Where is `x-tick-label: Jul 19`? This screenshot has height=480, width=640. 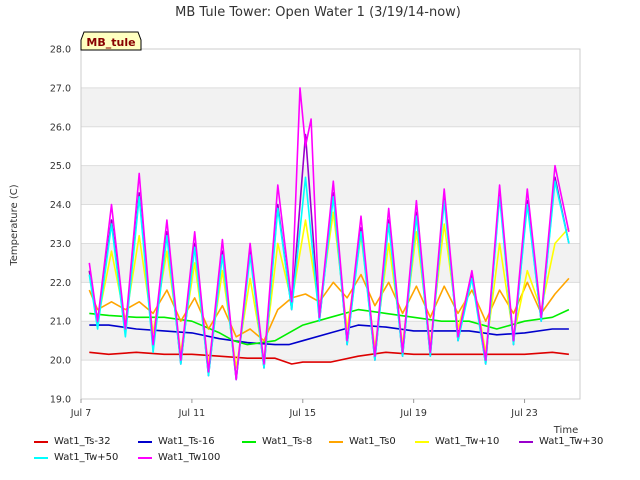
x-tick-label: Jul 19 is located at coordinates (413, 413).